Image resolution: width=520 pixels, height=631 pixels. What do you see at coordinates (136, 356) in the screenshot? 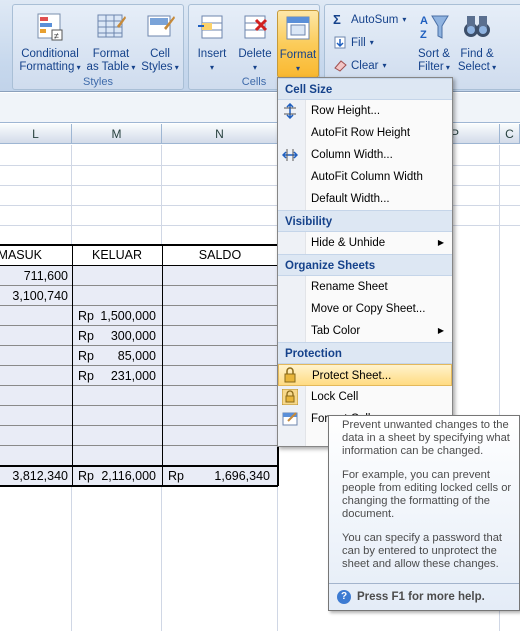
I see `keluar-cell: 85,000` at bounding box center [136, 356].